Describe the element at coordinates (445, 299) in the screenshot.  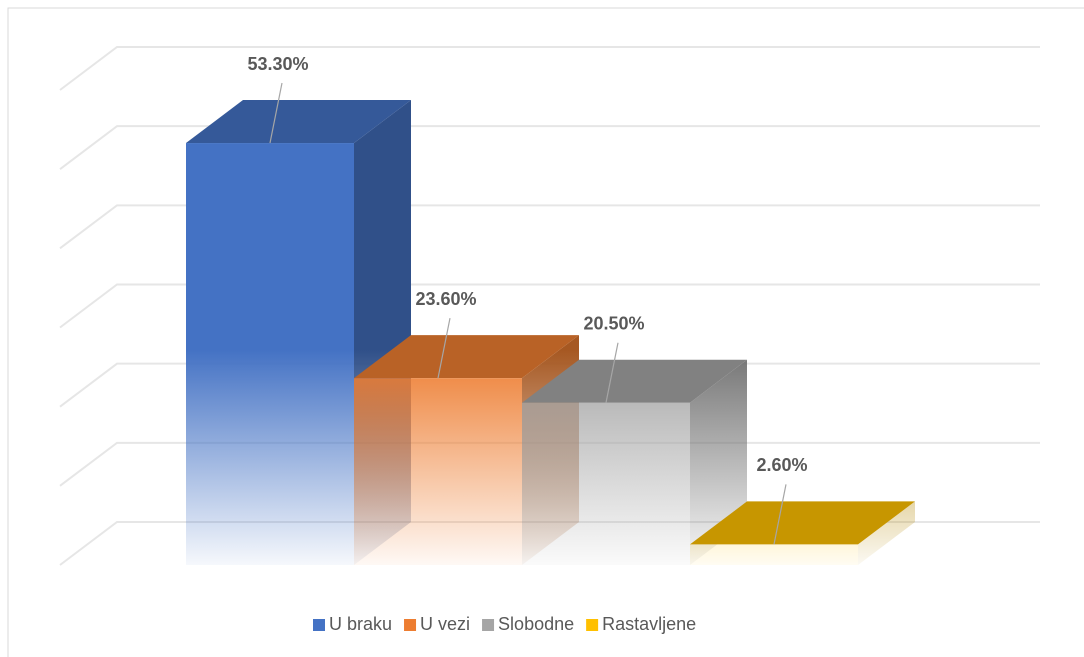
I see `data-label: 23.60%` at that location.